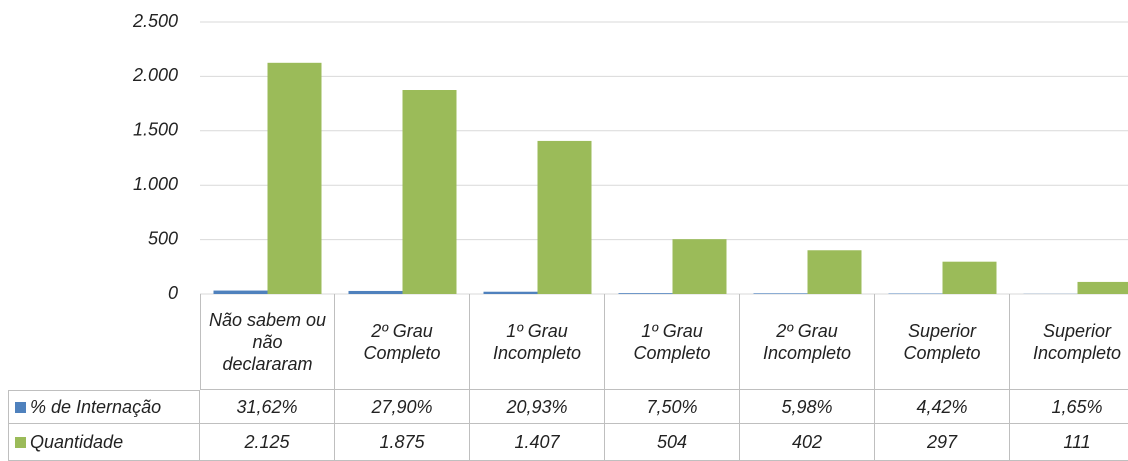  I want to click on y-tick-label: 2.500, so click(155, 21).